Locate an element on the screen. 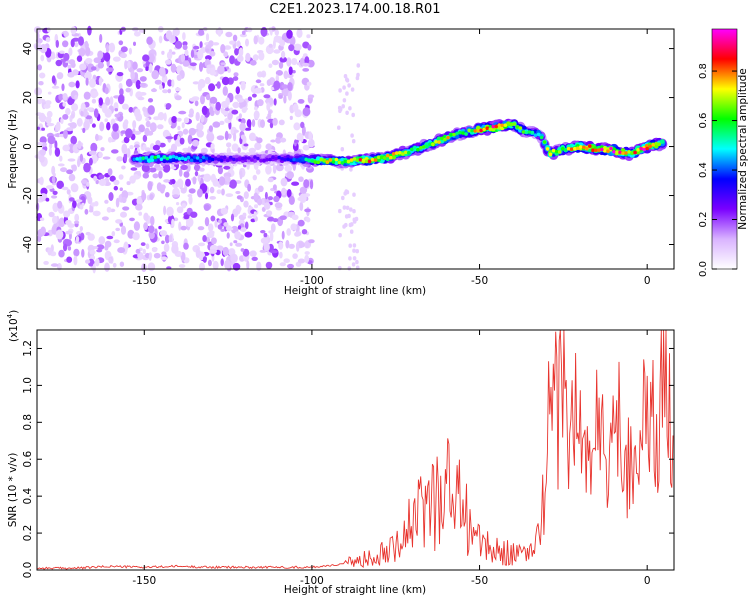 The width and height of the screenshot is (750, 600). y-tick-label: 1.2 is located at coordinates (28, 348).